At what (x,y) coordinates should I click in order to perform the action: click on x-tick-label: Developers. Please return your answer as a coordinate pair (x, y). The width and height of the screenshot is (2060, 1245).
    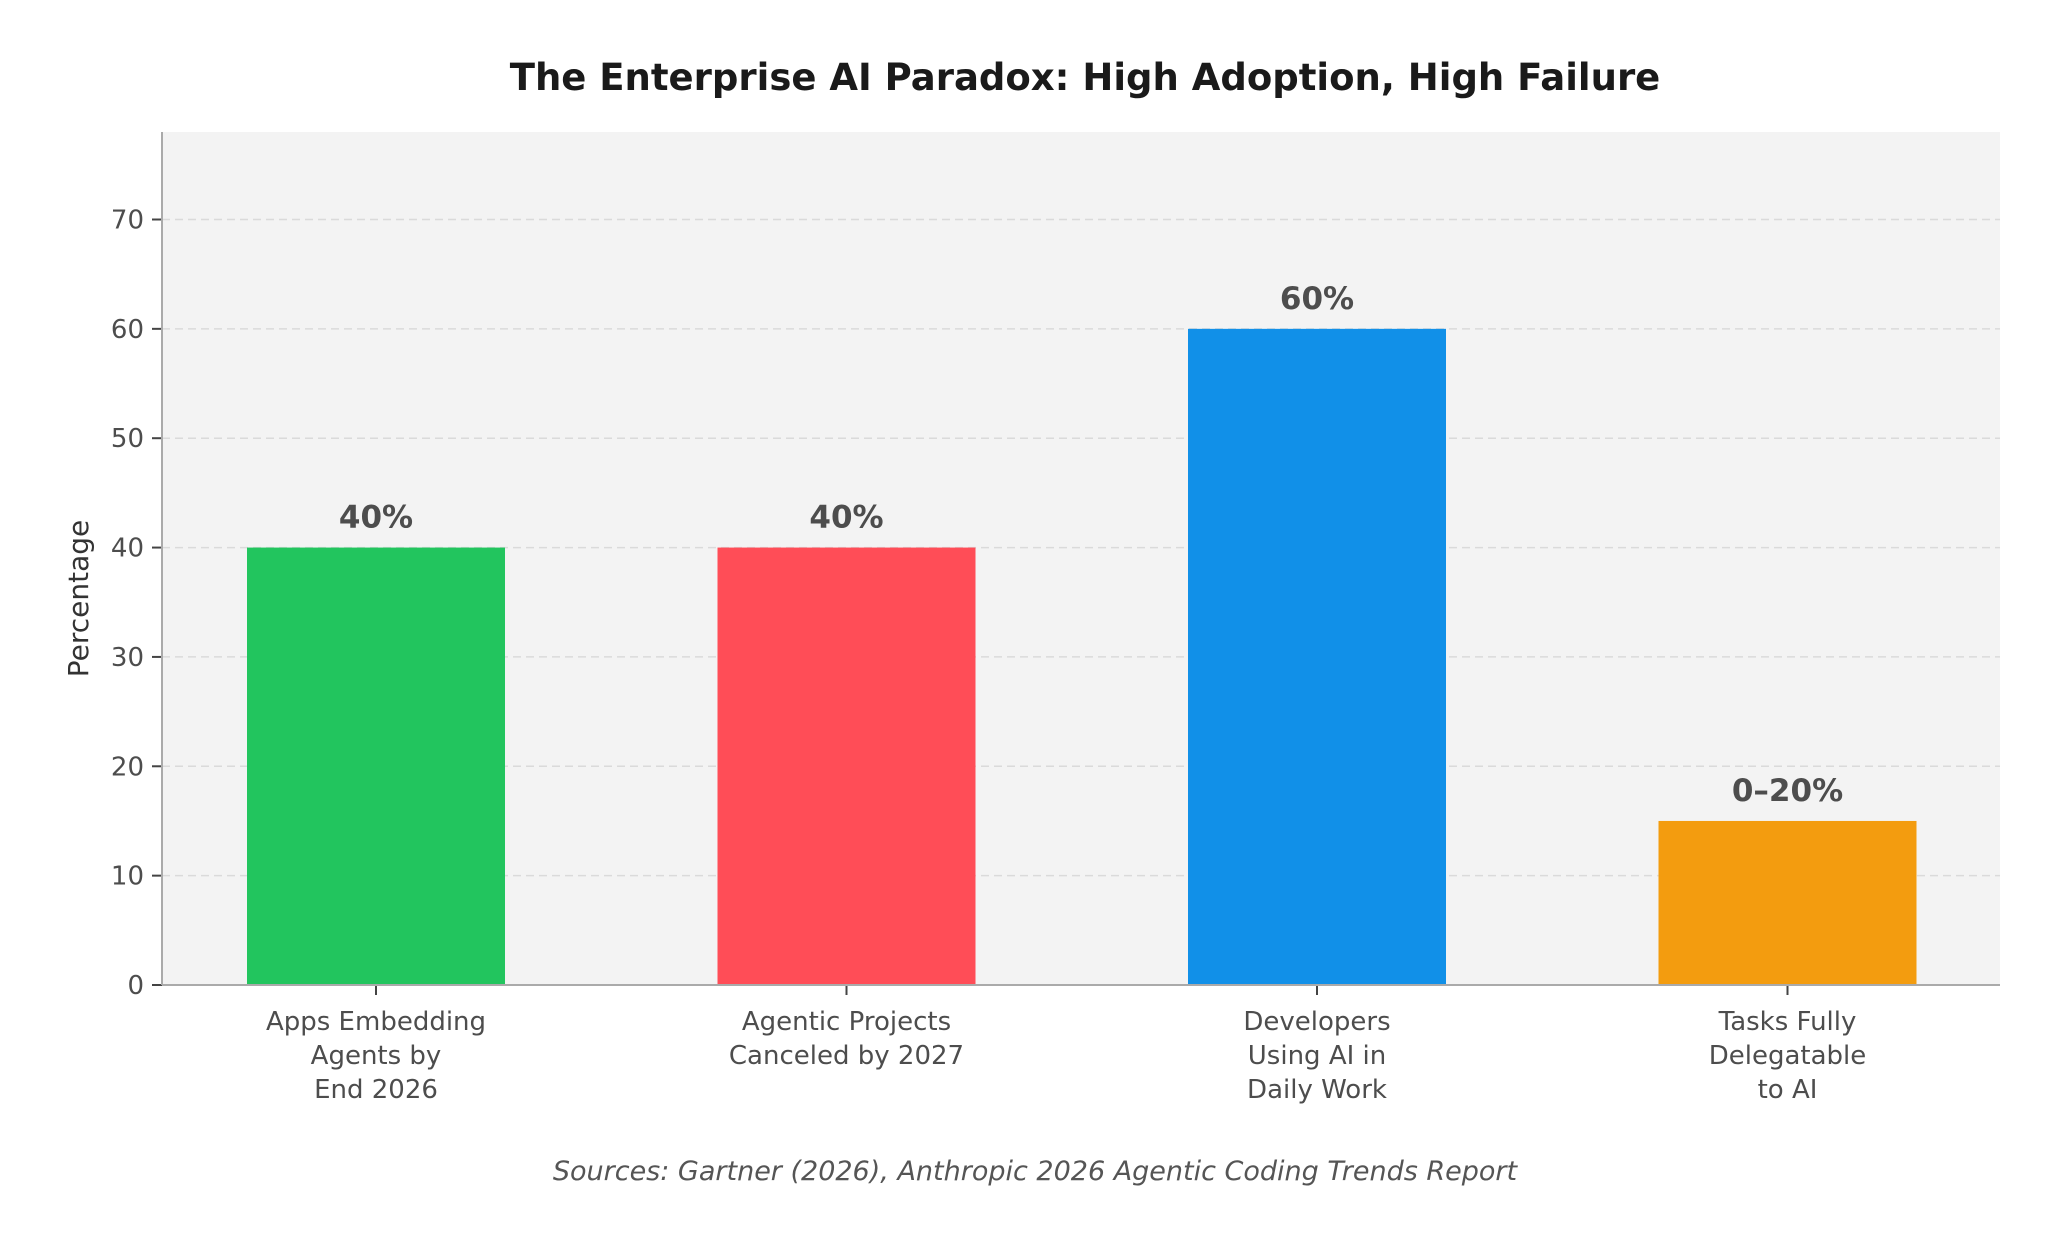
    Looking at the image, I should click on (1316, 1022).